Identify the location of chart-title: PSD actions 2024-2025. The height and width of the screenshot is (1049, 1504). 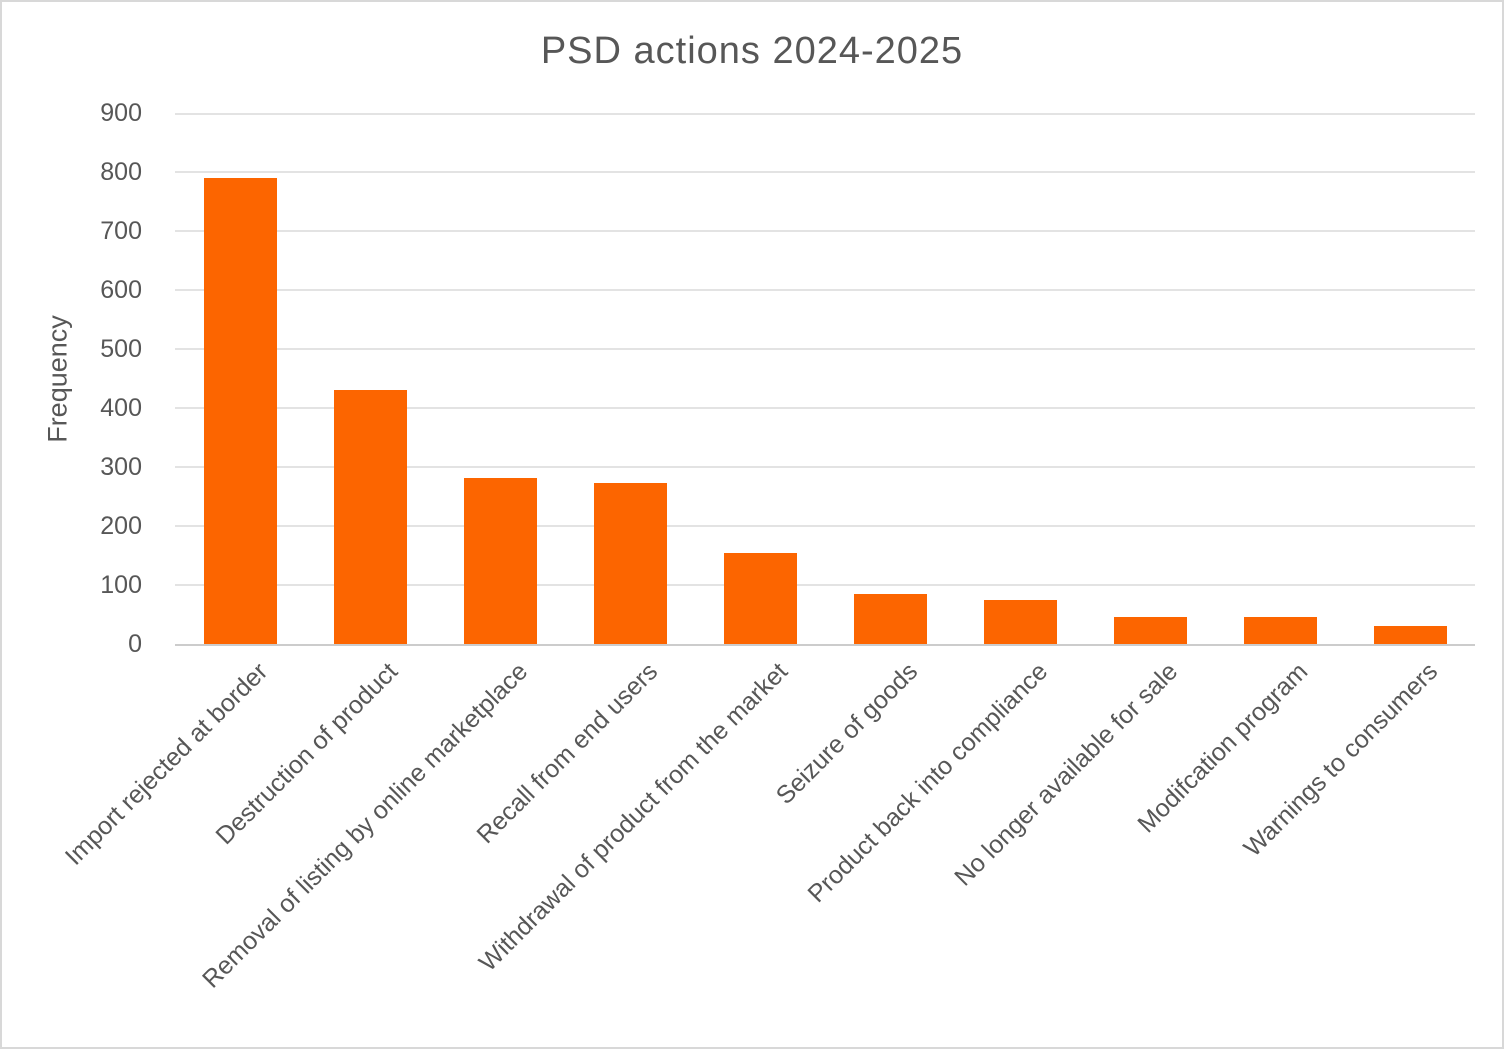
(752, 51).